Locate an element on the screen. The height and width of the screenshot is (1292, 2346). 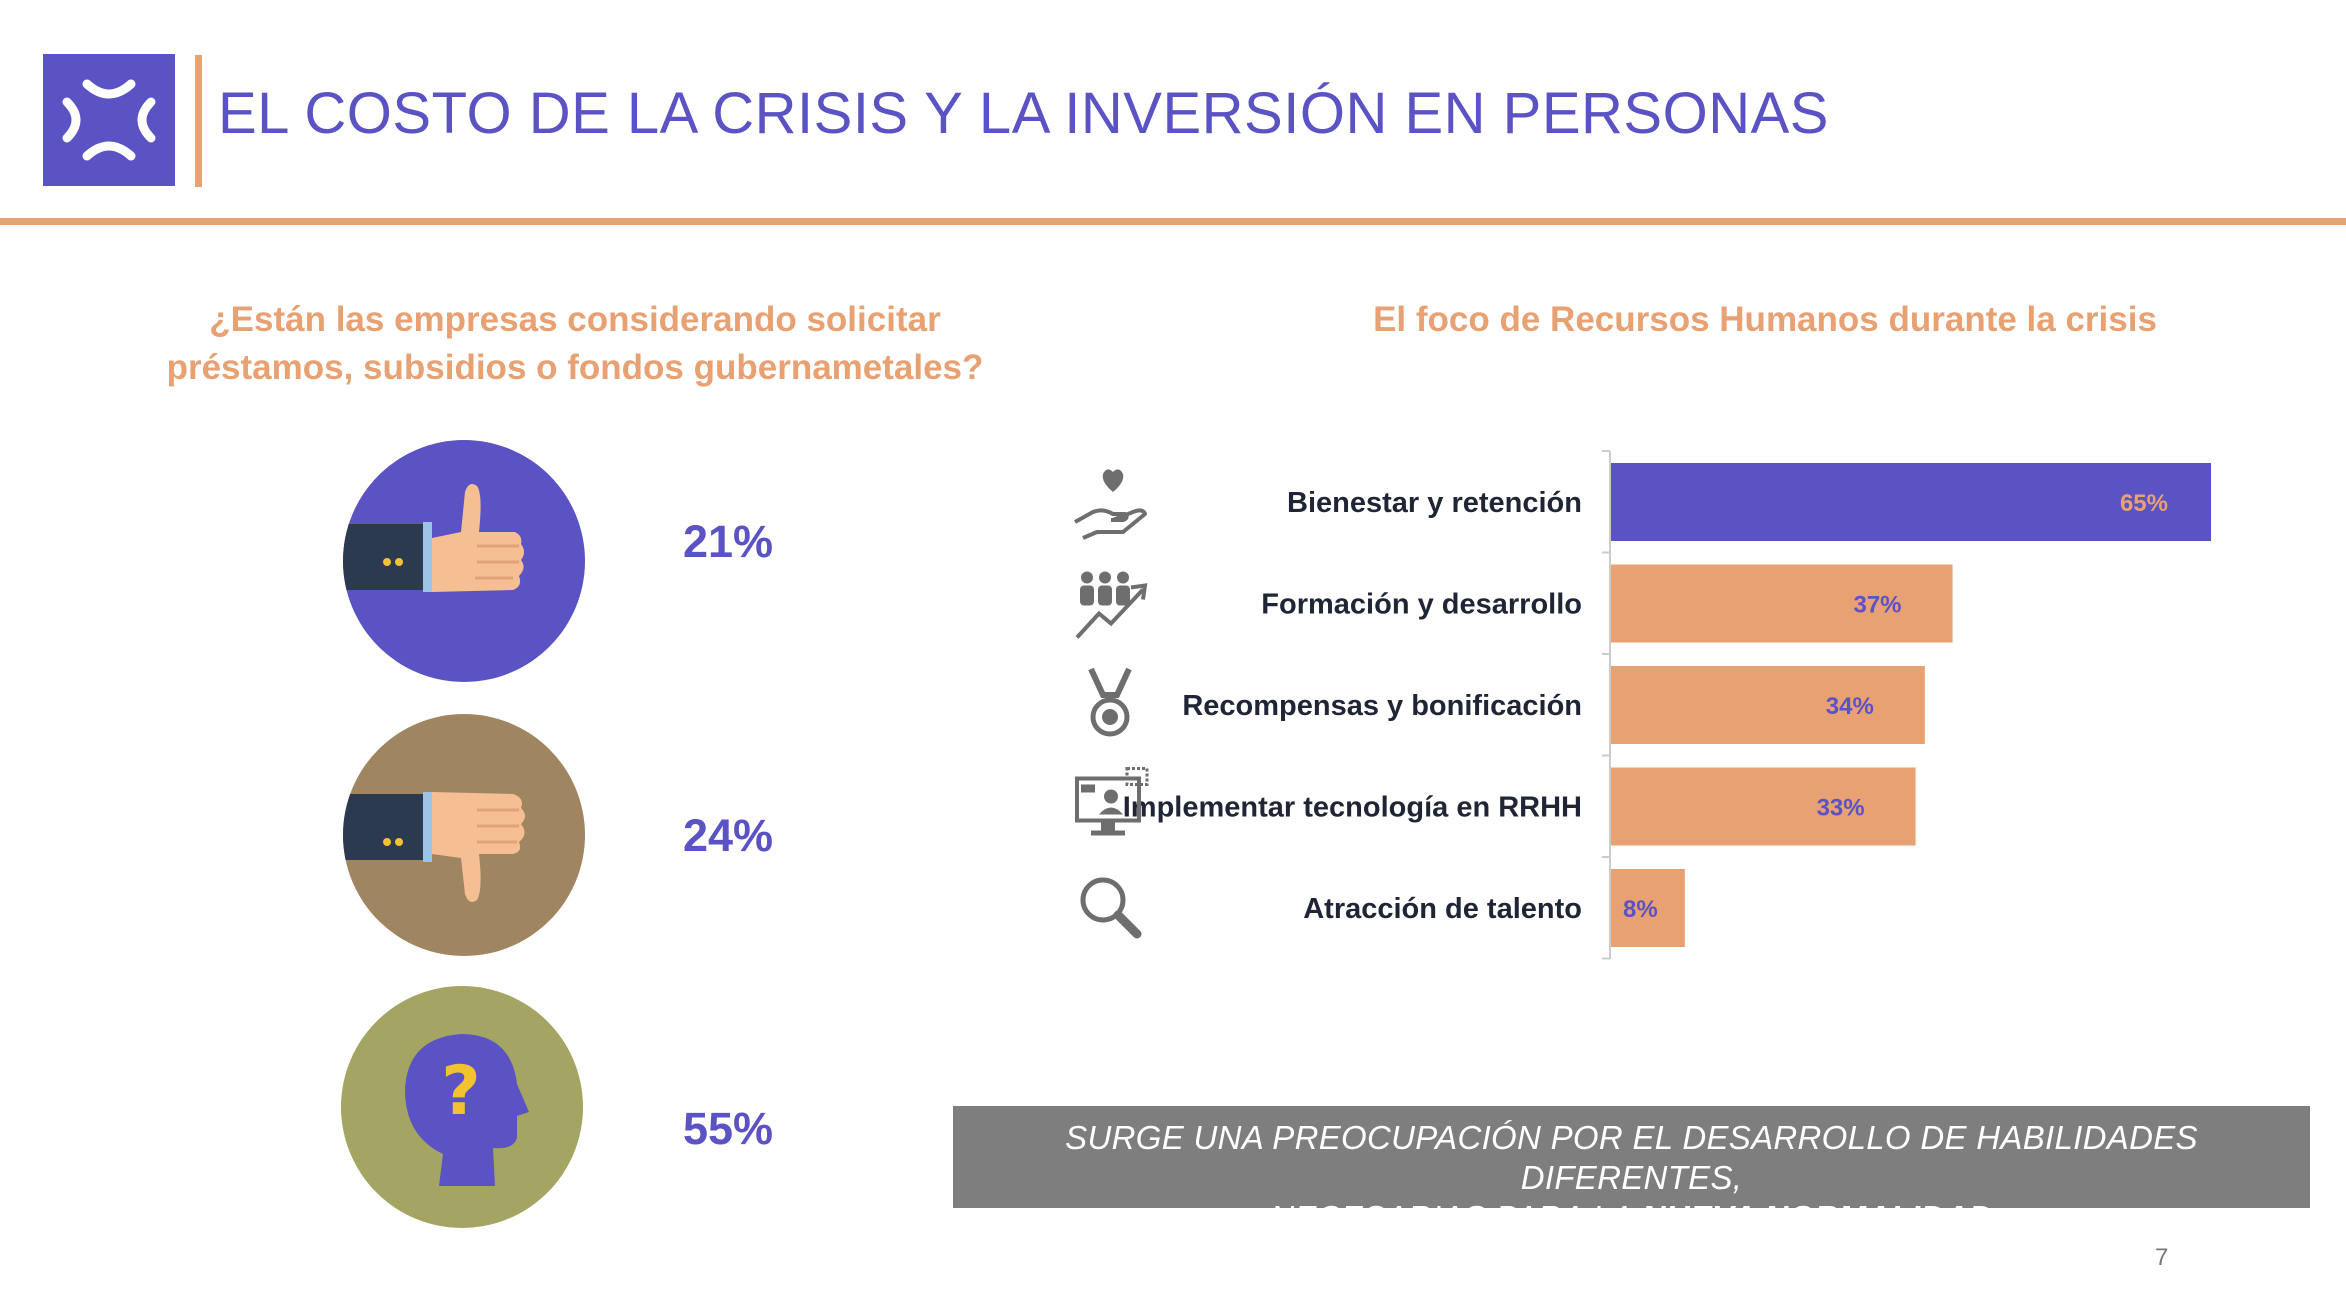
category-label-4: Implementar tecnología en RRHH is located at coordinates (1352, 808).